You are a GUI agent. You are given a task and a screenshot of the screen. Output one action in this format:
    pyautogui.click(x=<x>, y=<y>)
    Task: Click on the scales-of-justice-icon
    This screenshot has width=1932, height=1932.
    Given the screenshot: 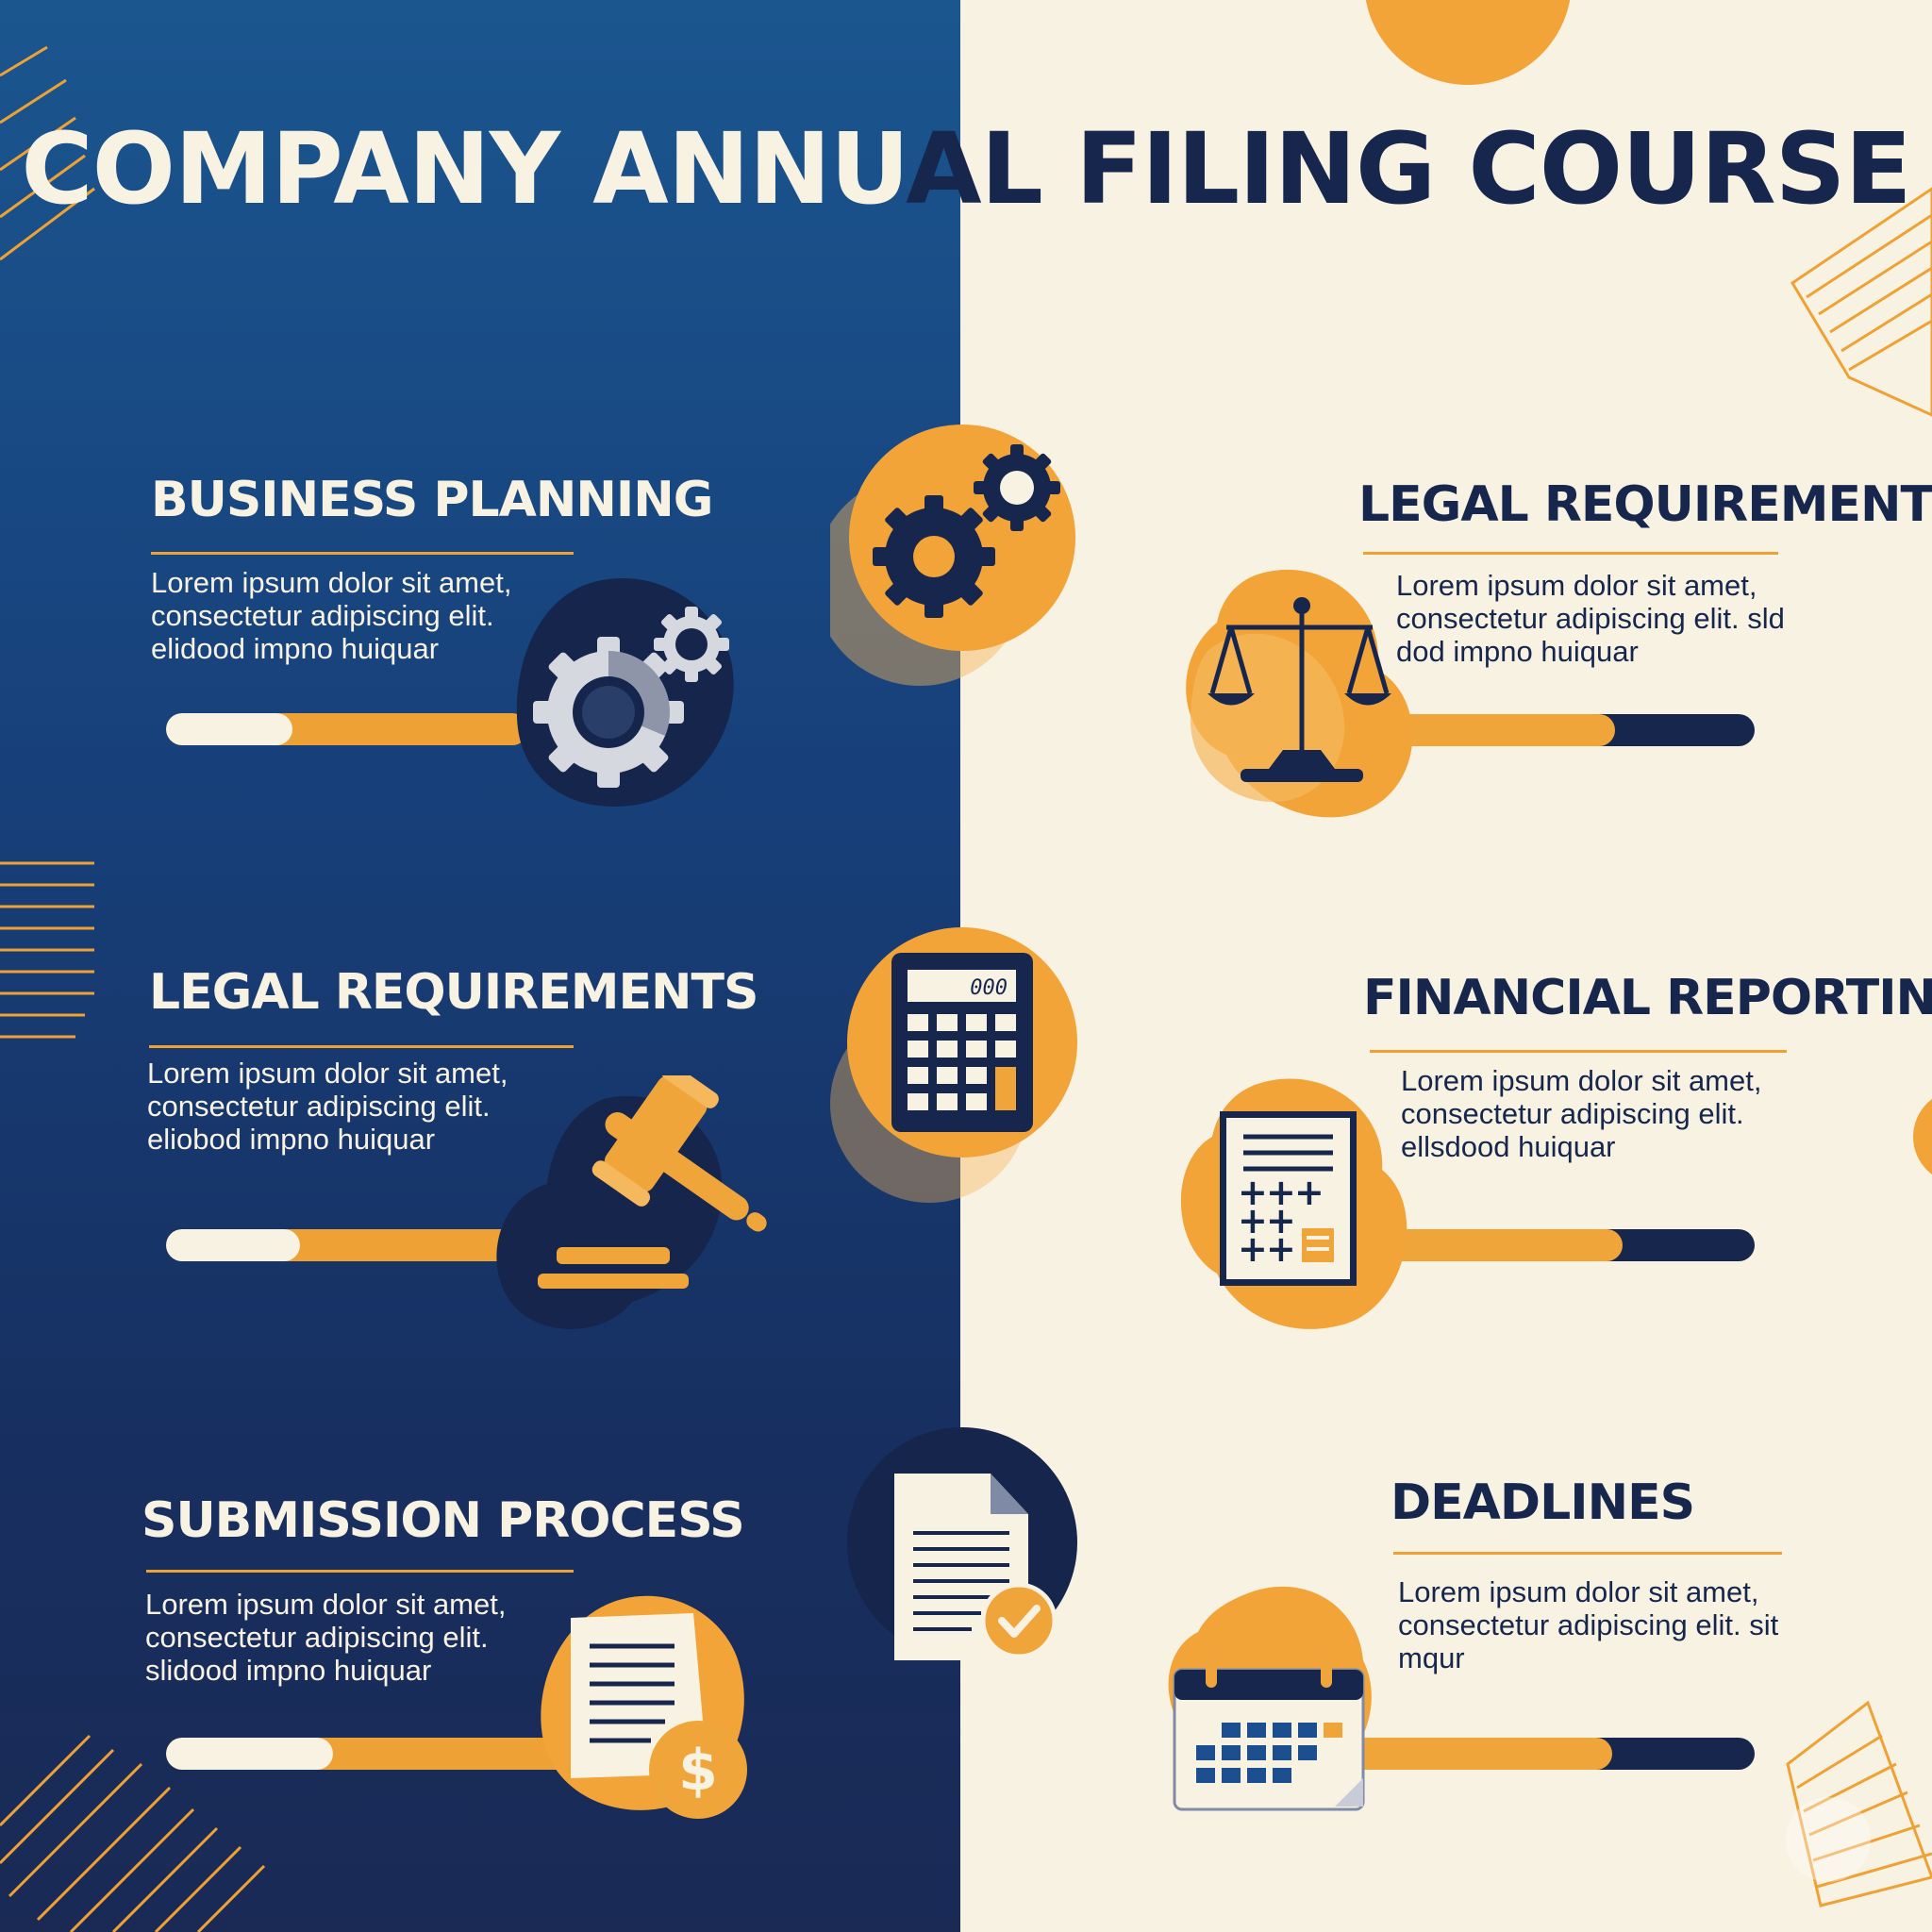 What is the action you would take?
    pyautogui.click(x=1299, y=693)
    